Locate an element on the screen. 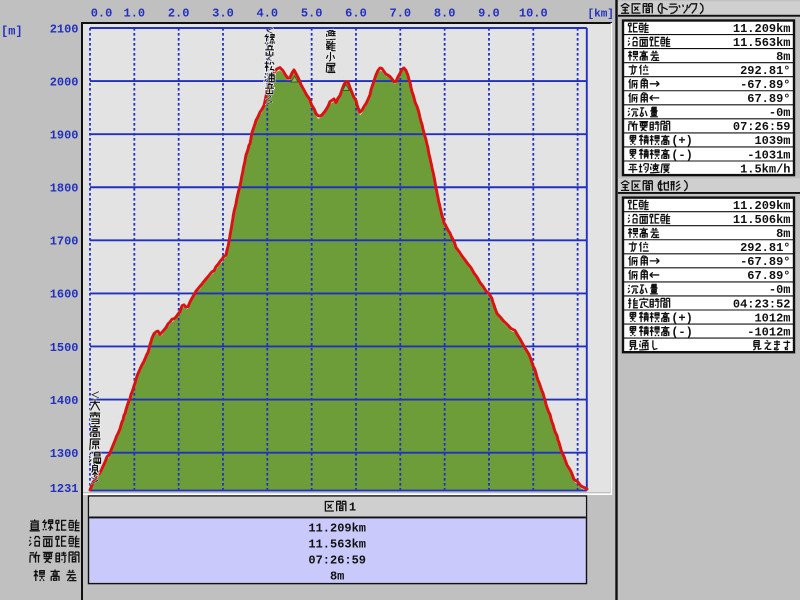 The height and width of the screenshot is (600, 800). svg-text: 4.0 is located at coordinates (268, 14).